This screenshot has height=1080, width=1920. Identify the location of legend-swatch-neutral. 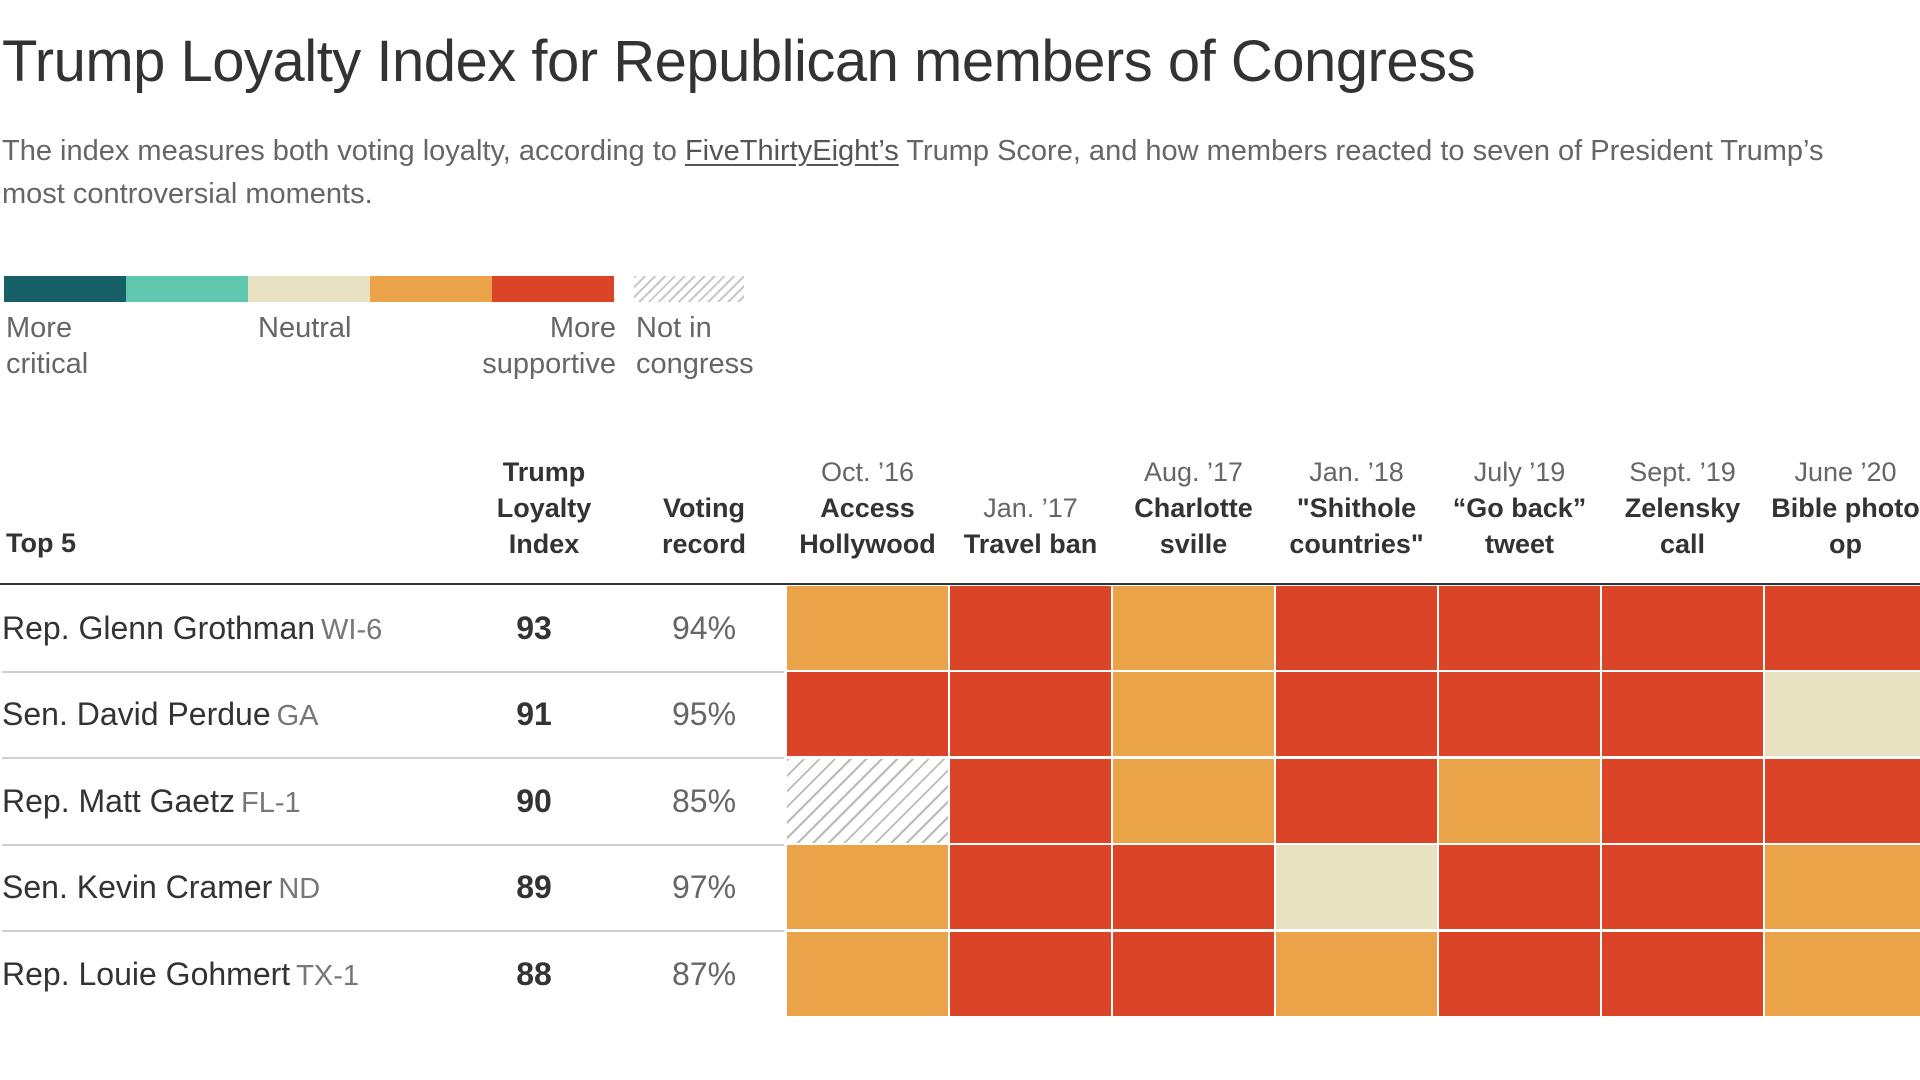
(309, 289).